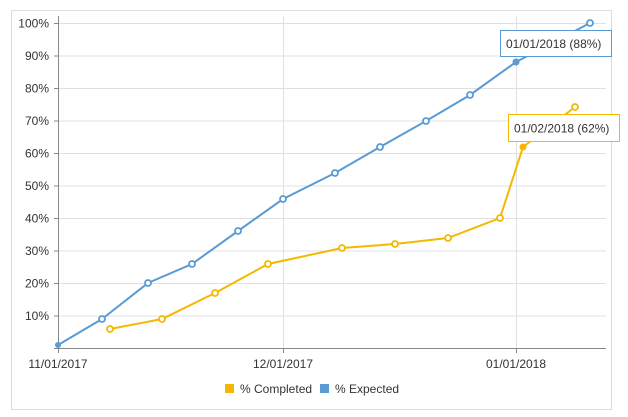 The width and height of the screenshot is (628, 417). I want to click on expected-point-hovered, so click(516, 62).